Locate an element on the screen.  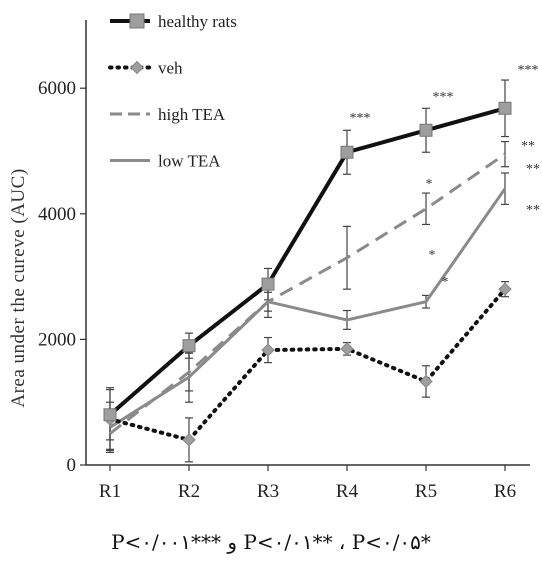
x-tick-label: R6 is located at coordinates (505, 491).